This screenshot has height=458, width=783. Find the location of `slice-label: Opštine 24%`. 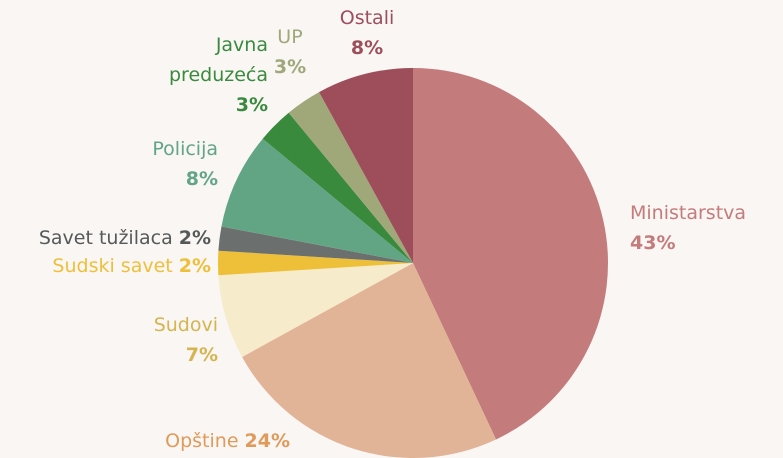

slice-label: Opštine 24% is located at coordinates (227, 441).